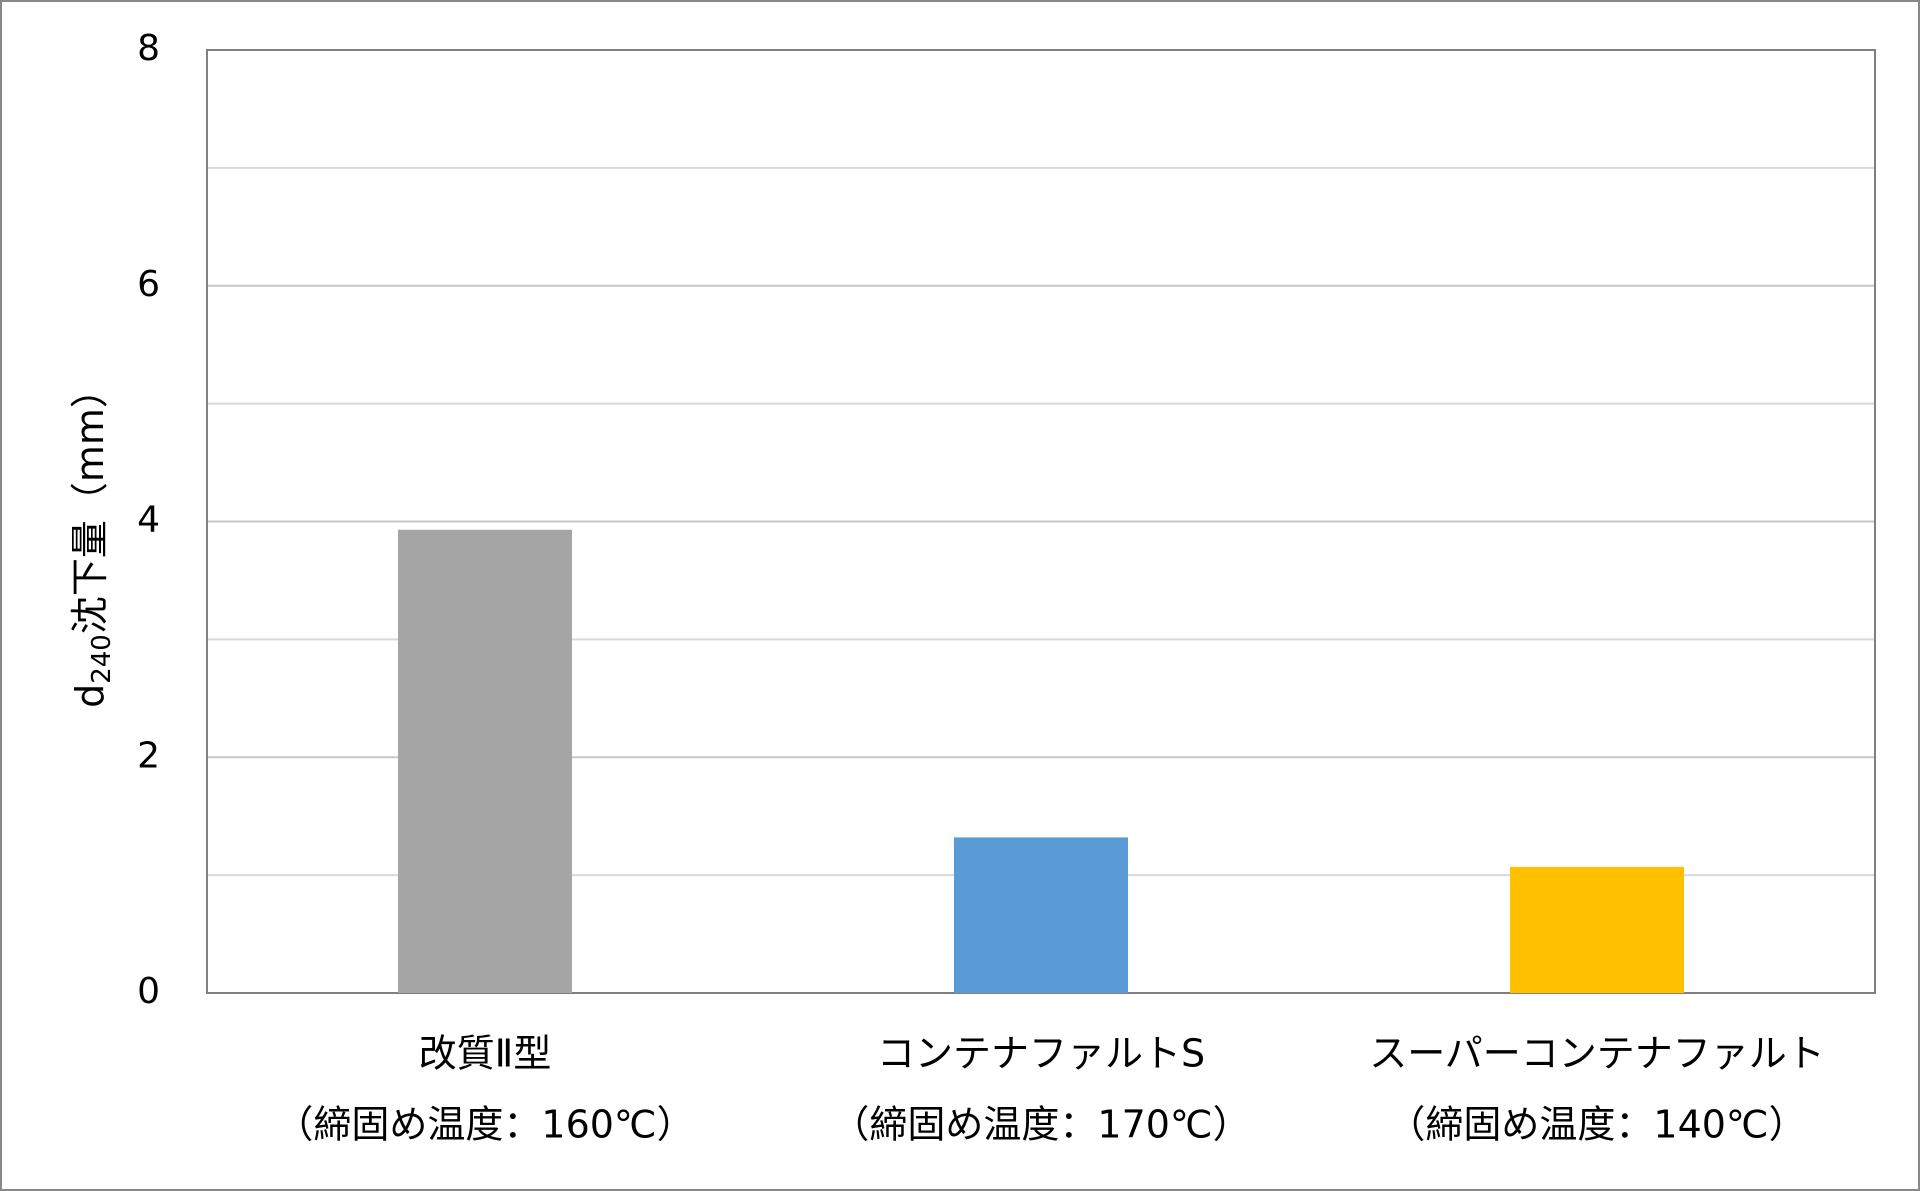 Image resolution: width=1920 pixels, height=1191 pixels. I want to click on x-tick-label: コンテナファルトS, so click(1041, 1054).